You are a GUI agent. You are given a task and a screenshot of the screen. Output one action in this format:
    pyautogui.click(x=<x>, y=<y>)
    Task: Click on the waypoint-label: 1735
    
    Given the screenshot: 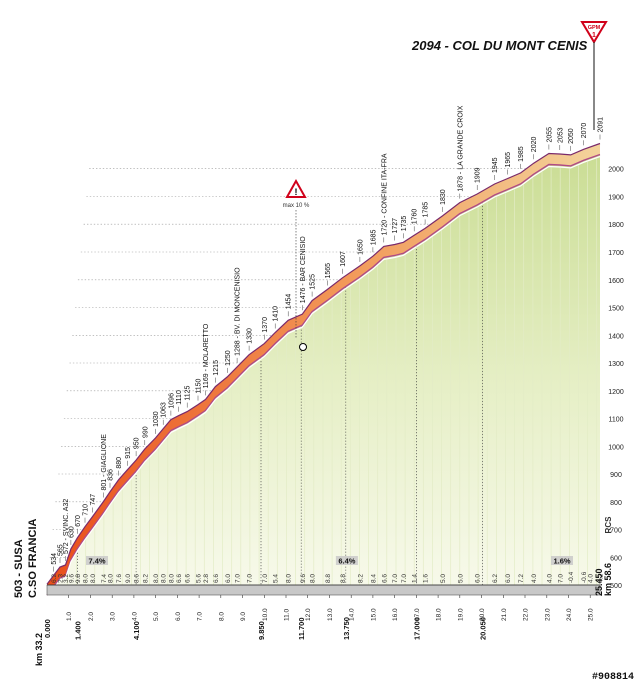 What is the action you would take?
    pyautogui.click(x=404, y=224)
    